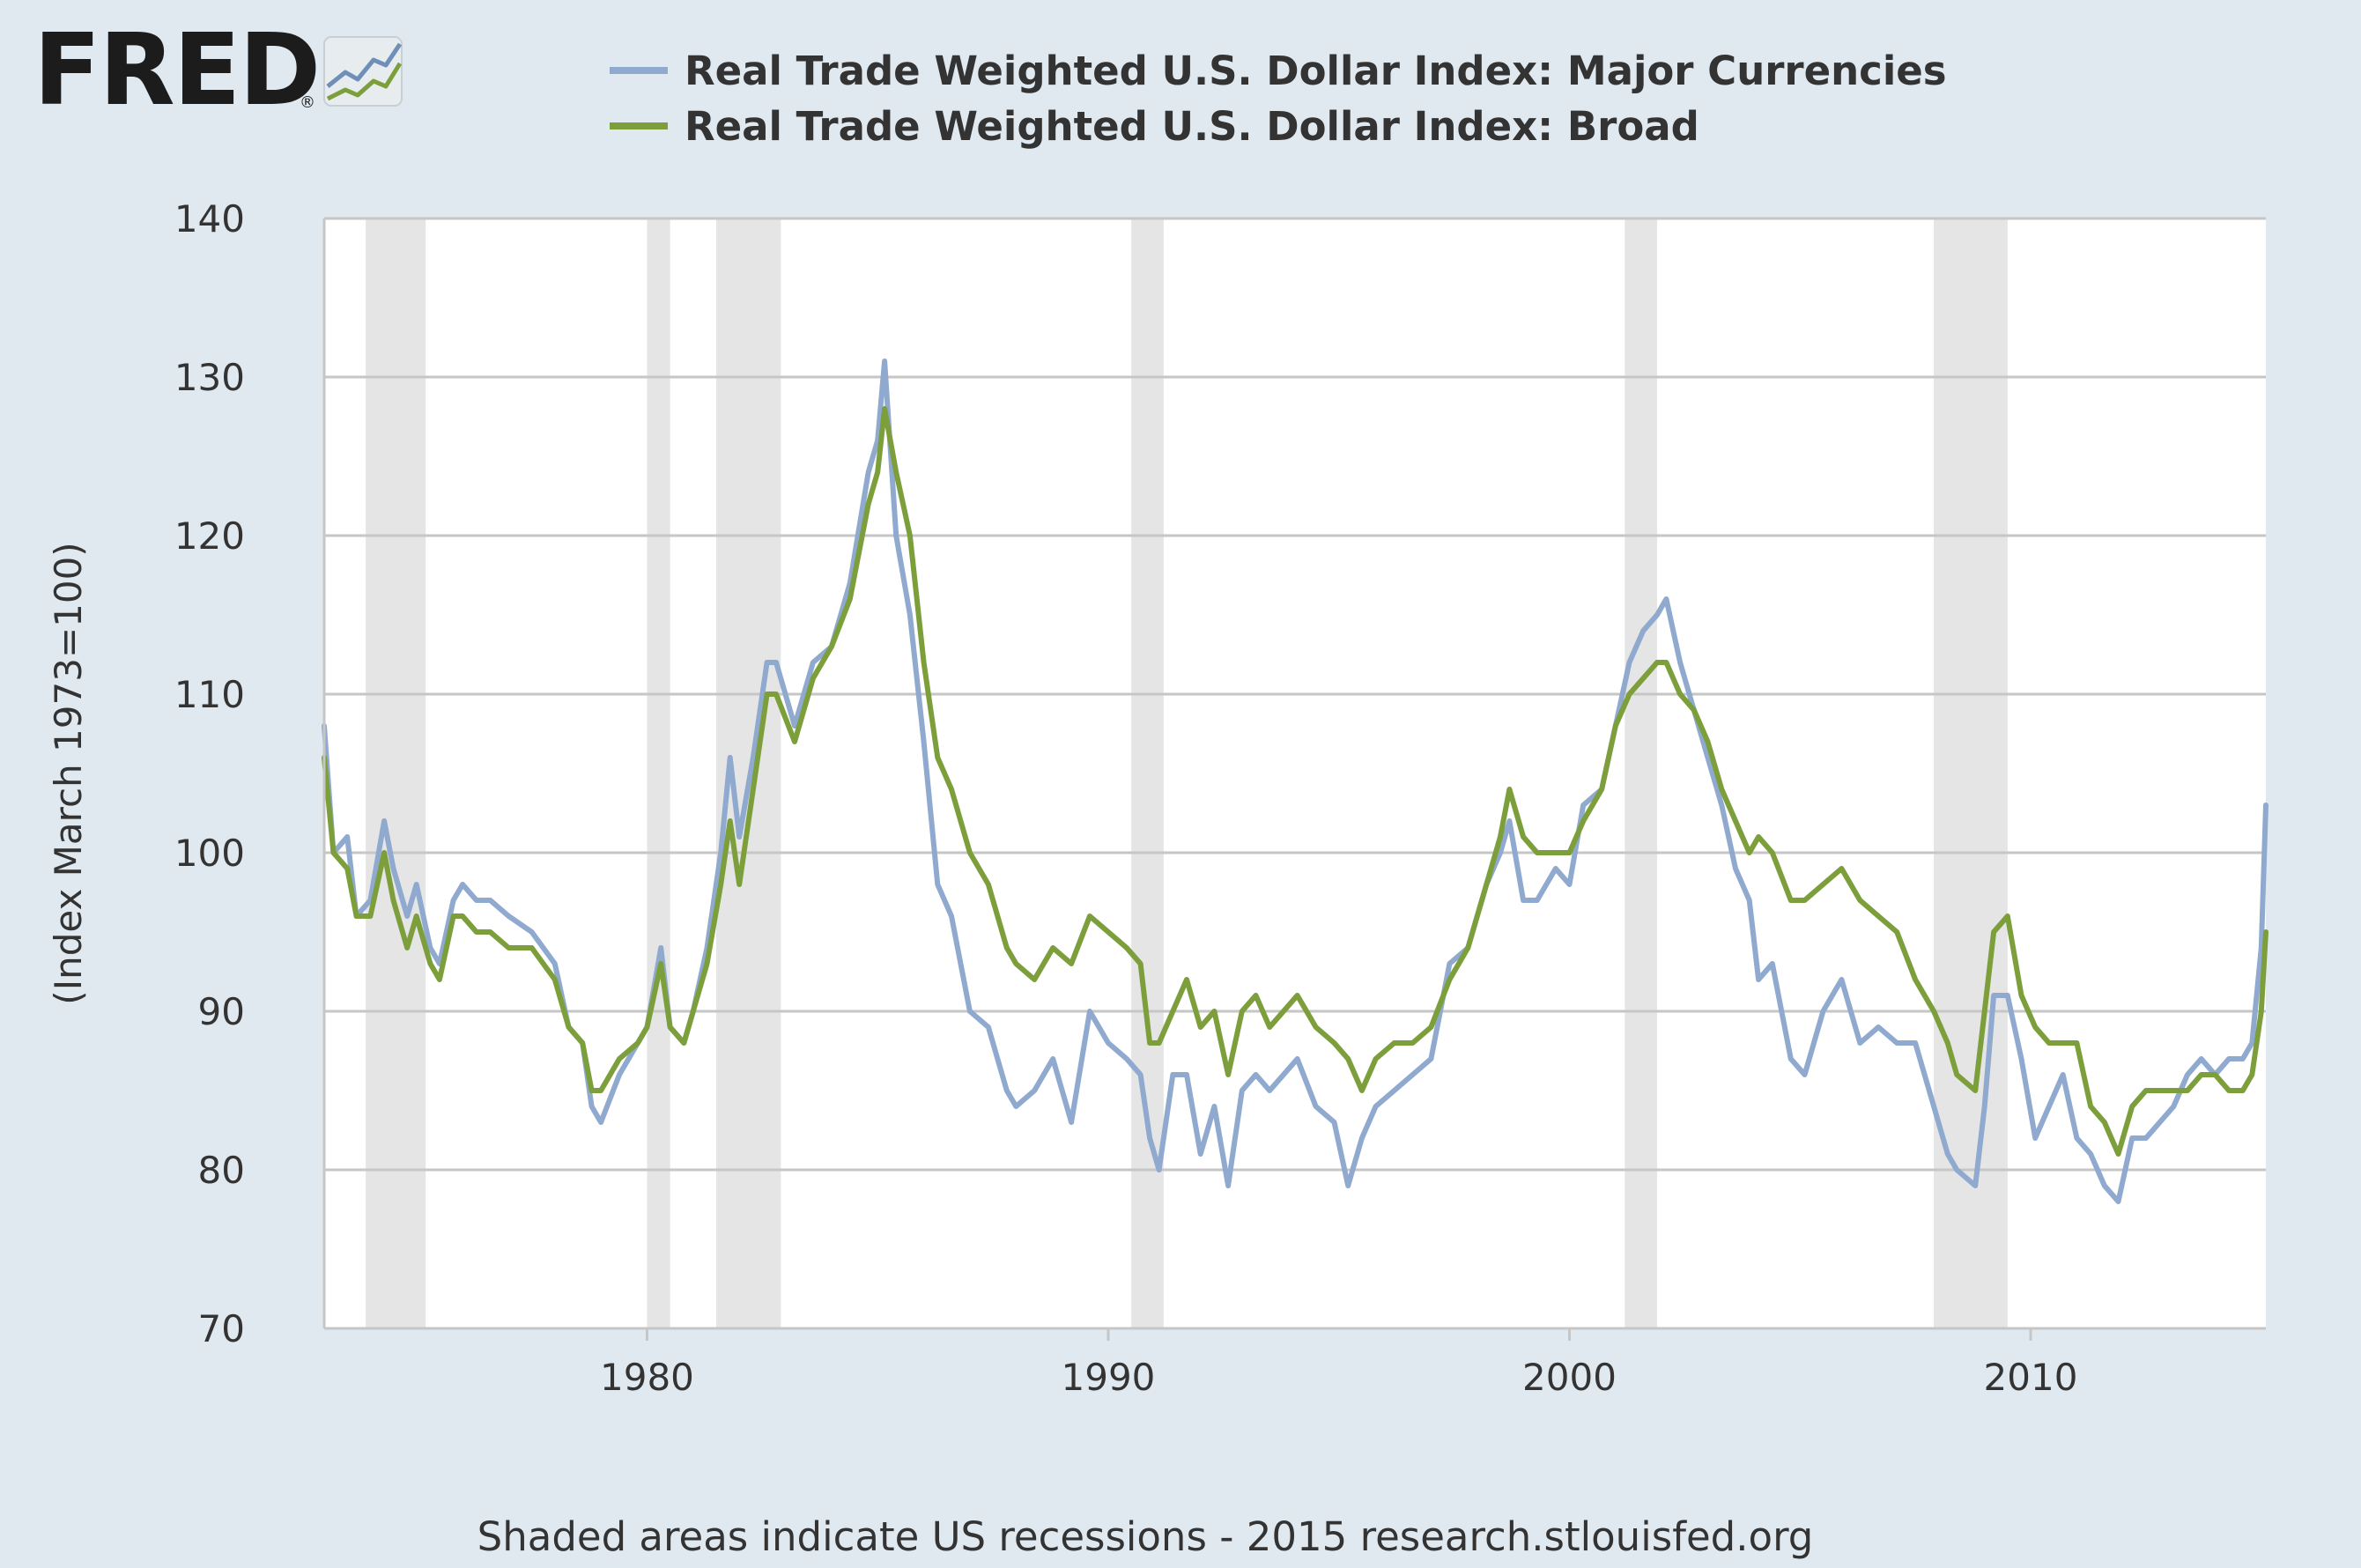 The image size is (2361, 1568). I want to click on y-tick-label-120: 120, so click(209, 536).